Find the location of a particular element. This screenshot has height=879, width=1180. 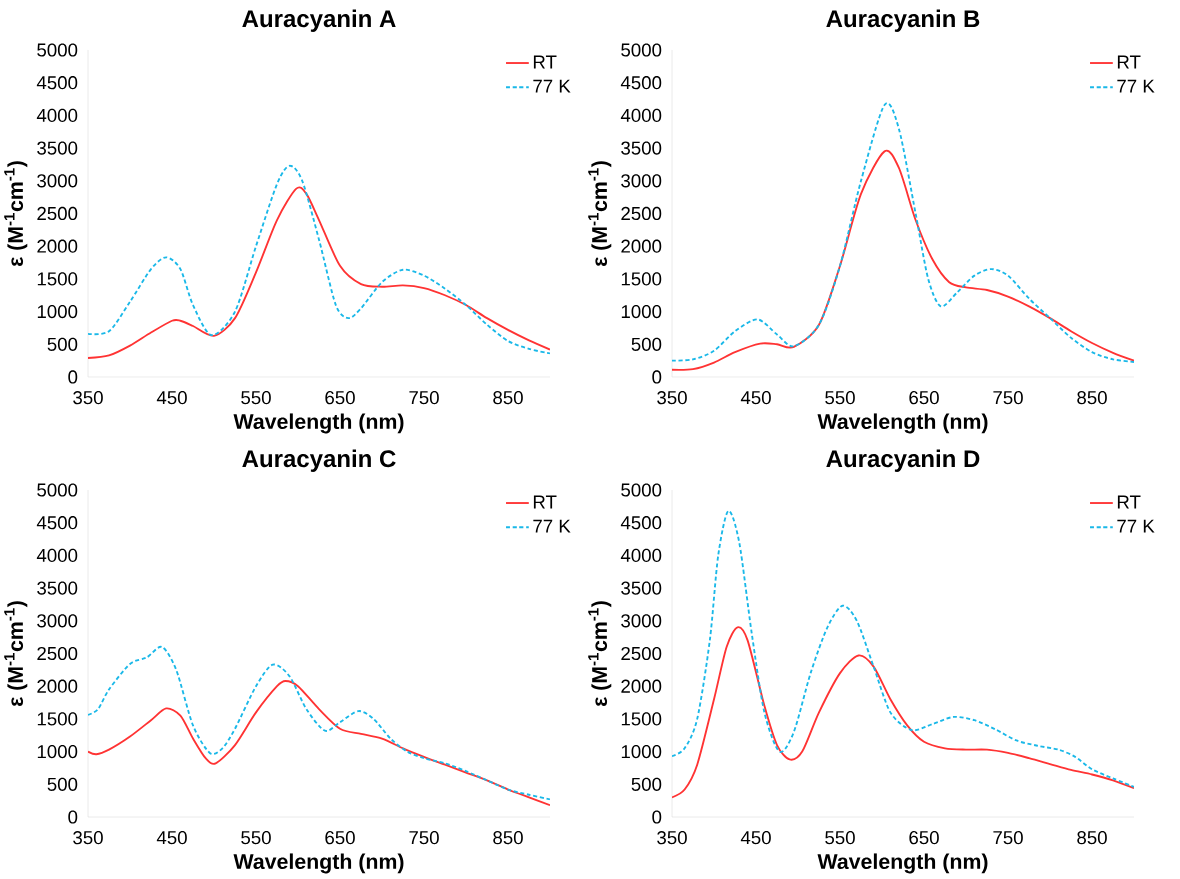

chart-title: Auracyanin C is located at coordinates (319, 460).